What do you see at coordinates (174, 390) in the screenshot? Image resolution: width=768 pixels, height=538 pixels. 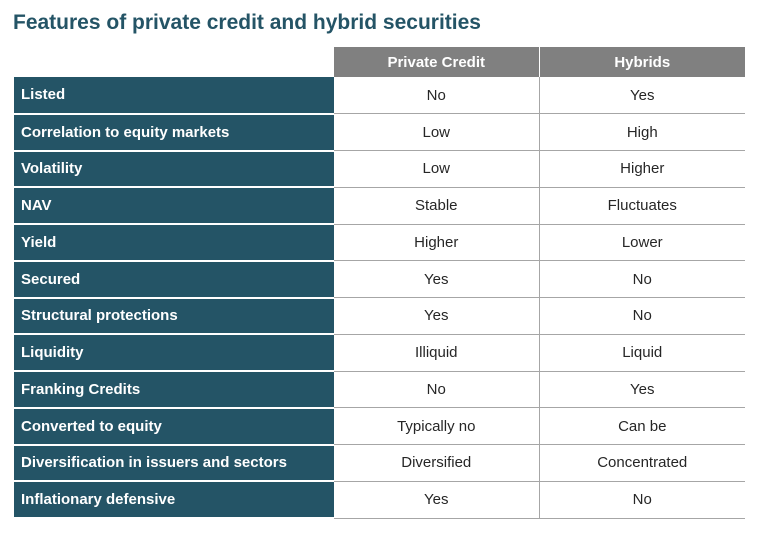 I see `row-label: Franking Credits` at bounding box center [174, 390].